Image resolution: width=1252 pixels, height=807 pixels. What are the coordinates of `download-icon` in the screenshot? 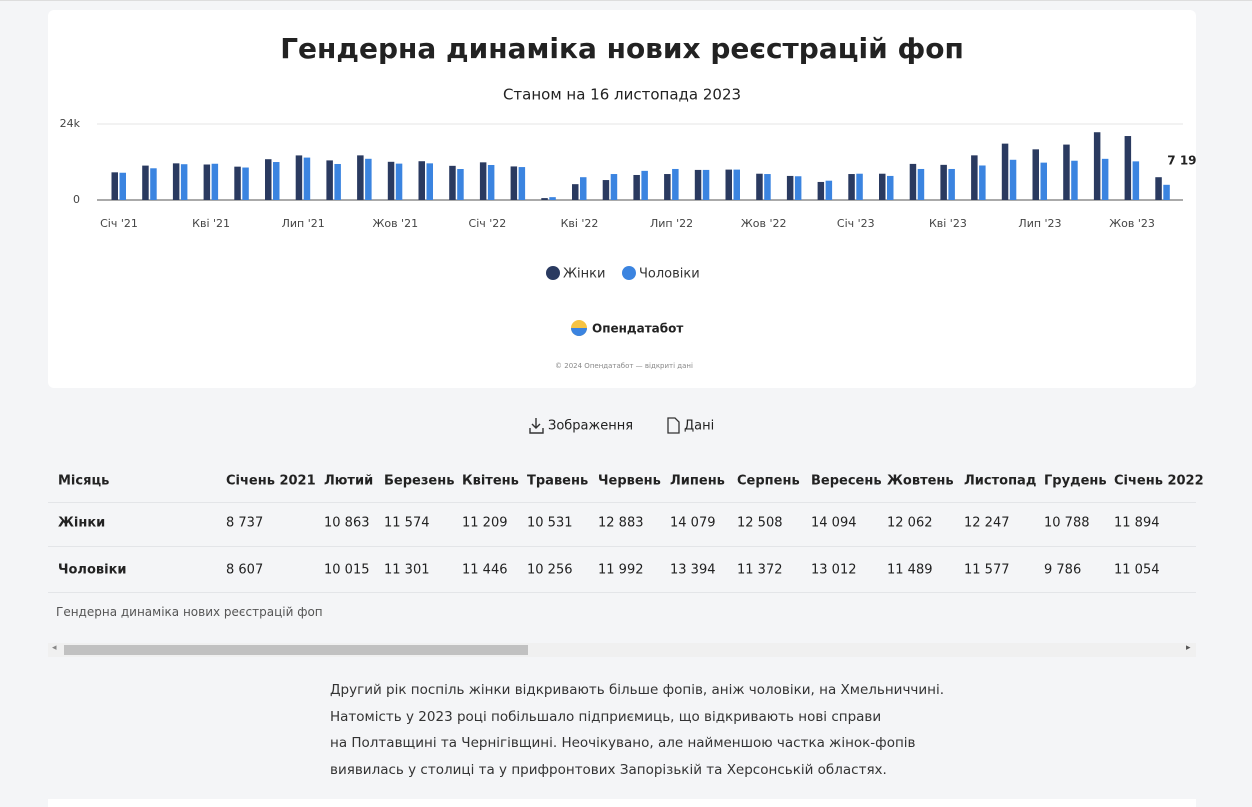 It's located at (536, 426).